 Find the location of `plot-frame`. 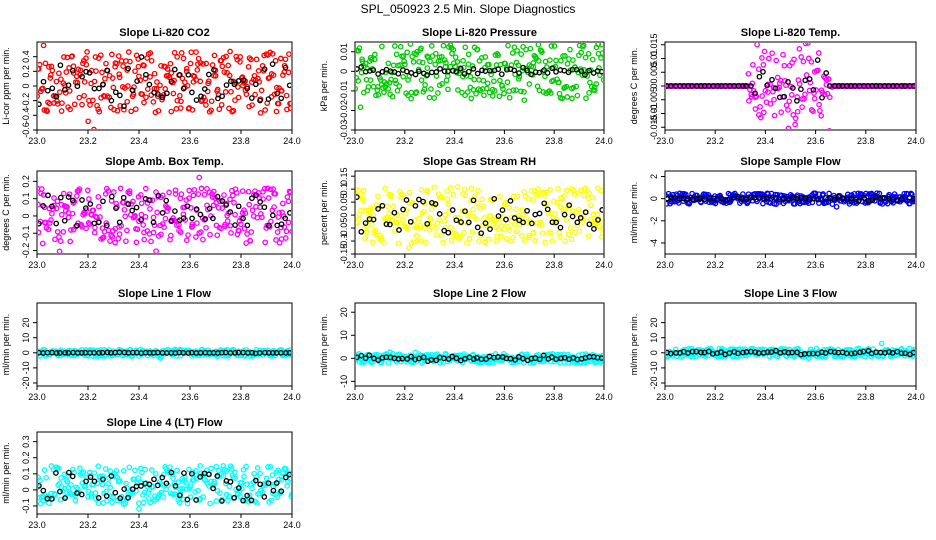

plot-frame is located at coordinates (790, 344).